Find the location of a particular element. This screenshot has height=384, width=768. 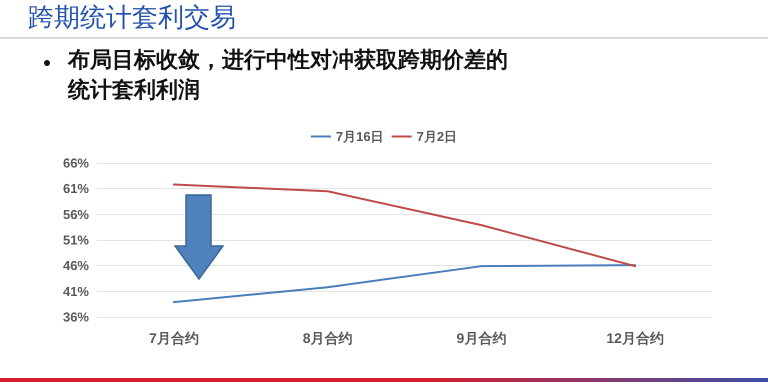

y-tick-label: 56% is located at coordinates (76, 214).